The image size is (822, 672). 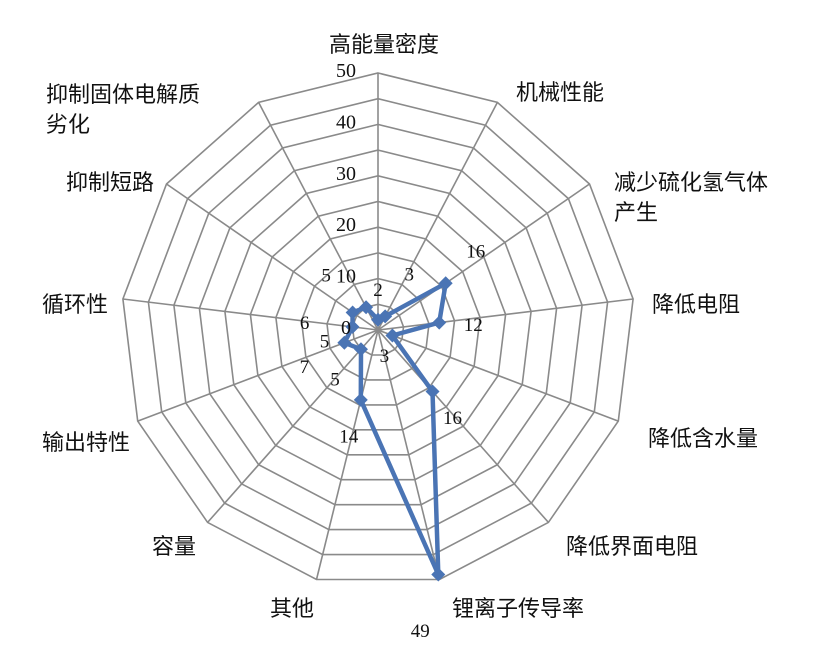 I want to click on radial-tick-label: 20, so click(x=346, y=225).